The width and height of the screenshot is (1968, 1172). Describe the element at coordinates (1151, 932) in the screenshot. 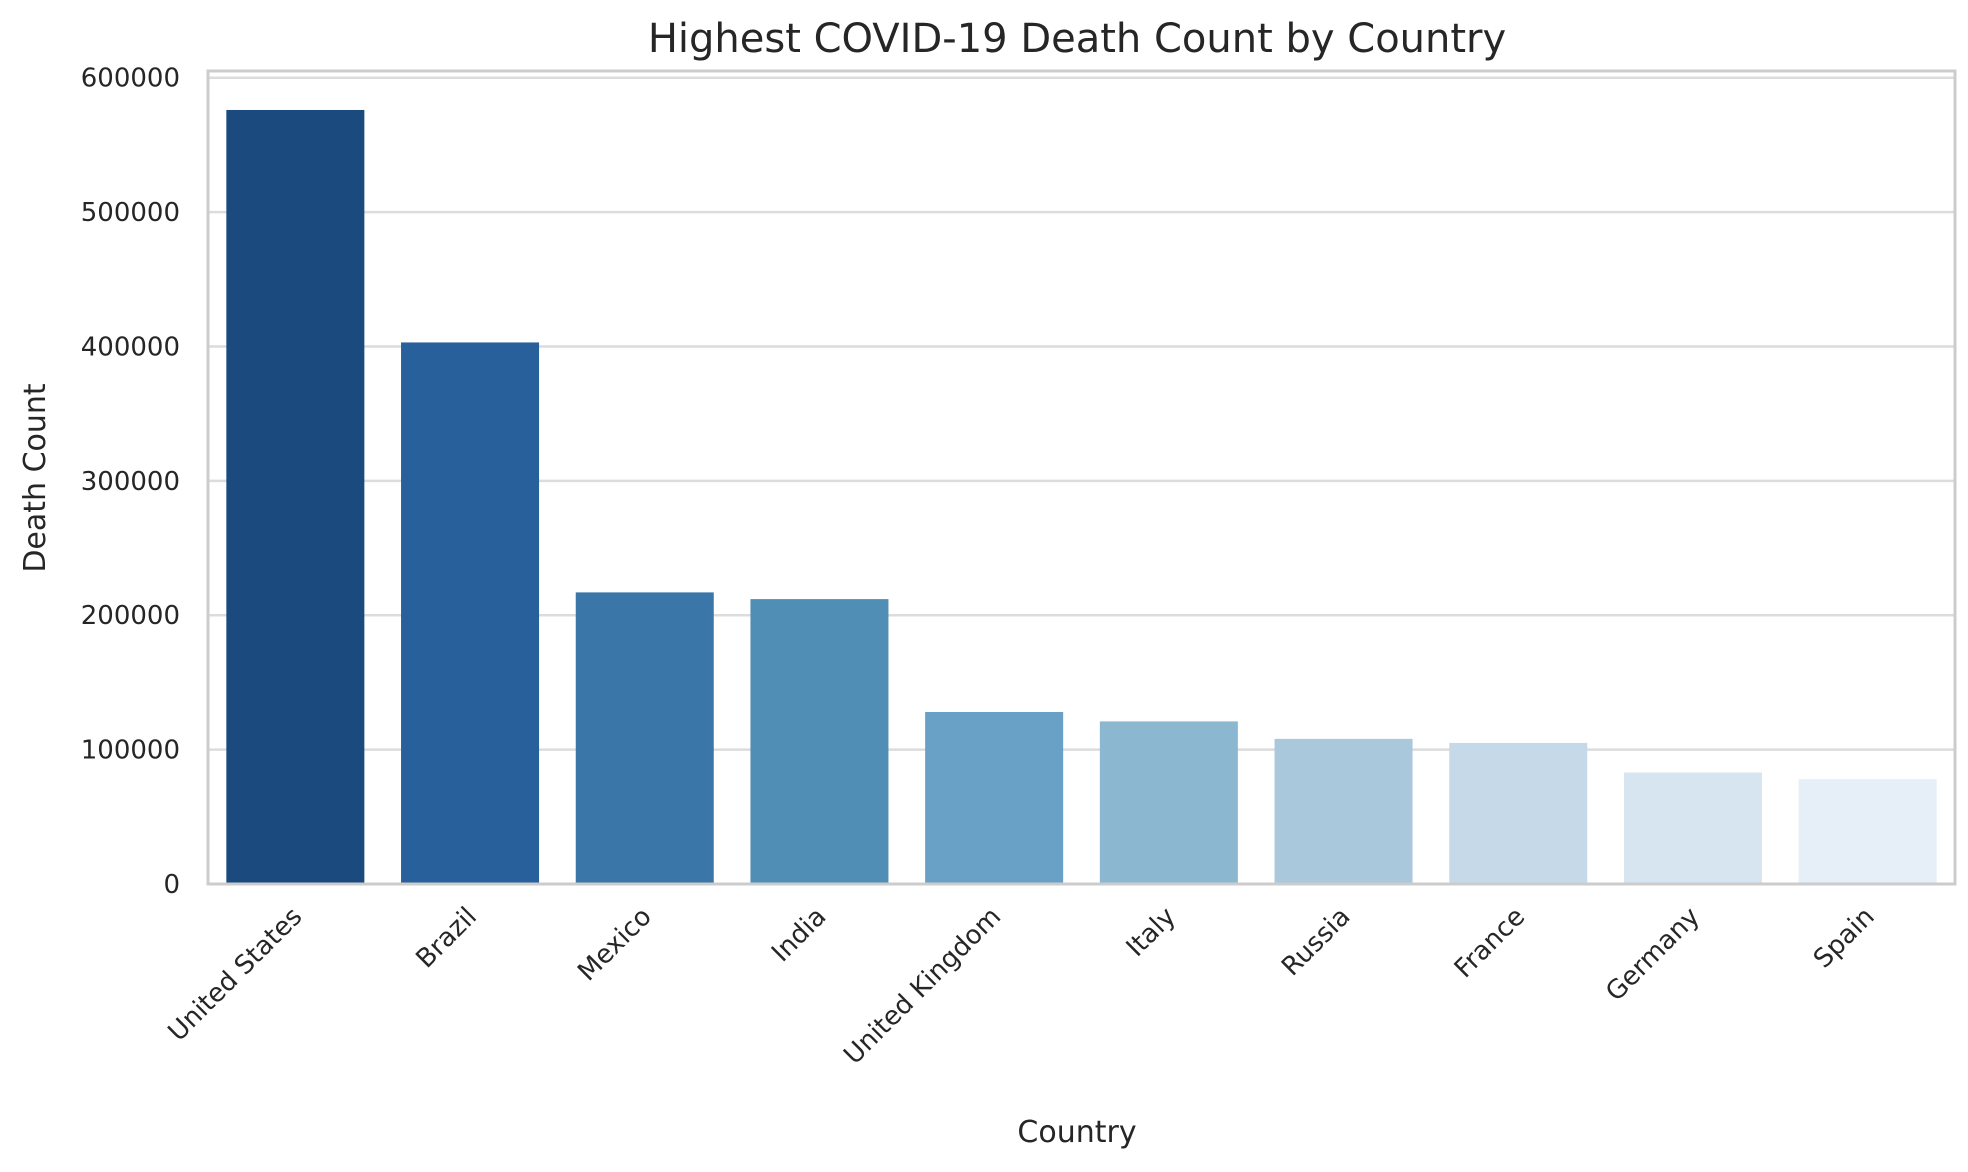

I see `x-tick-label: Italy` at that location.